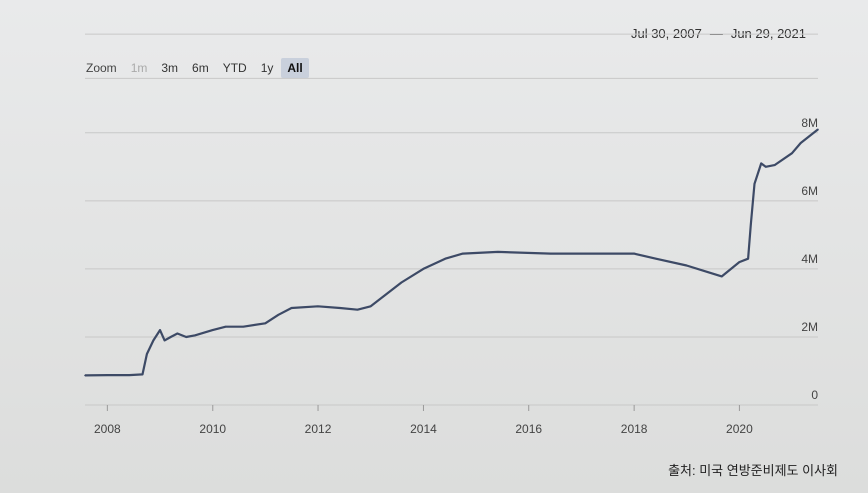 The width and height of the screenshot is (868, 493). What do you see at coordinates (139, 68) in the screenshot?
I see `zoom-1m-button: 1m` at bounding box center [139, 68].